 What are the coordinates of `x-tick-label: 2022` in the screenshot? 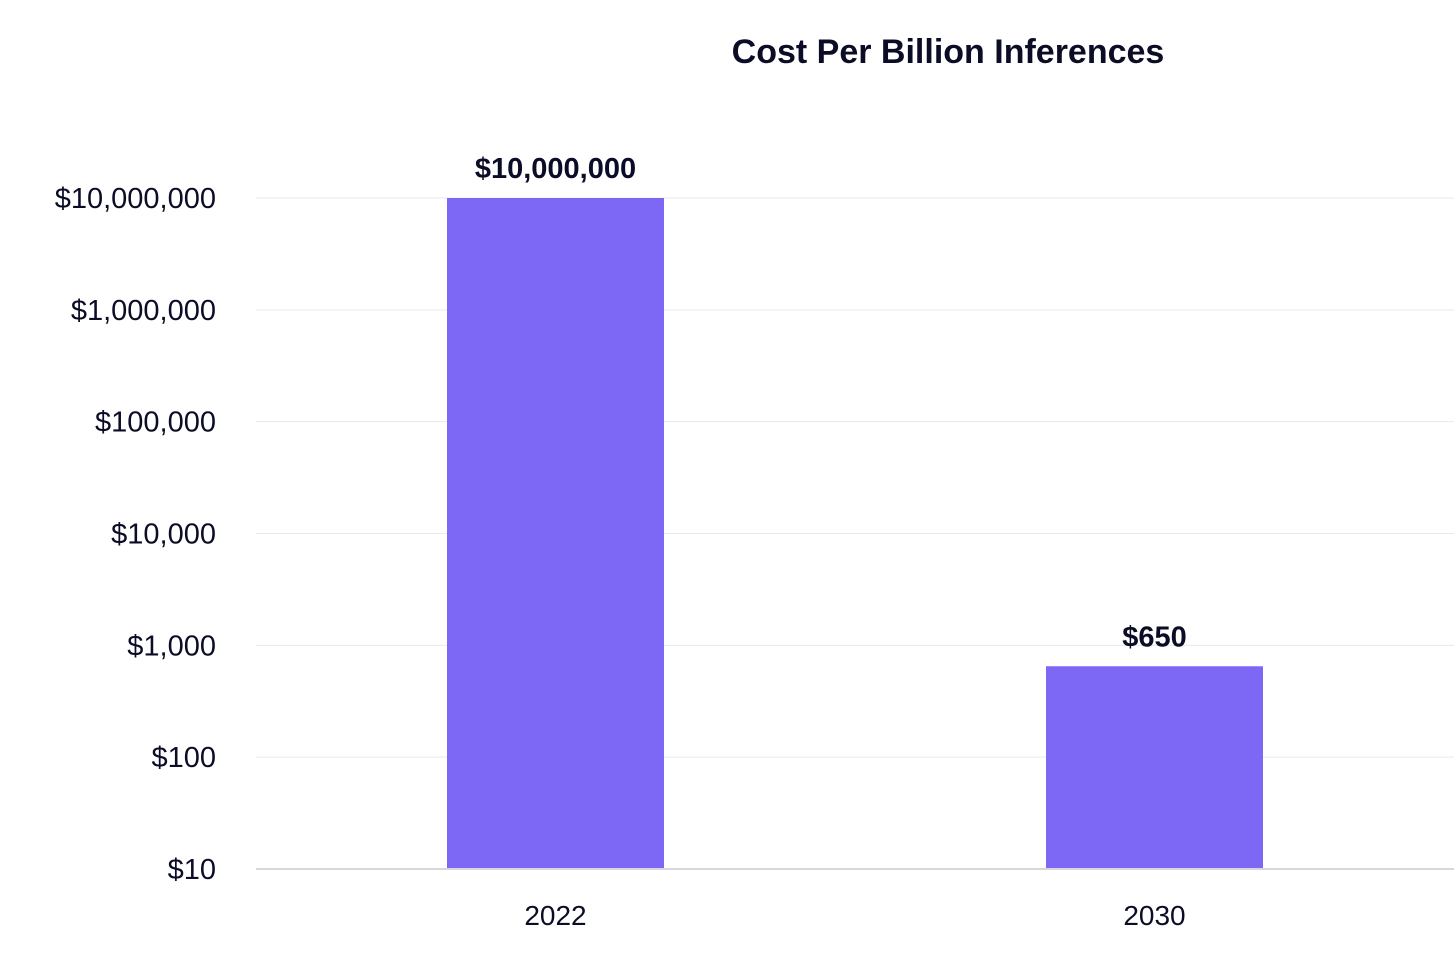 It's located at (555, 915).